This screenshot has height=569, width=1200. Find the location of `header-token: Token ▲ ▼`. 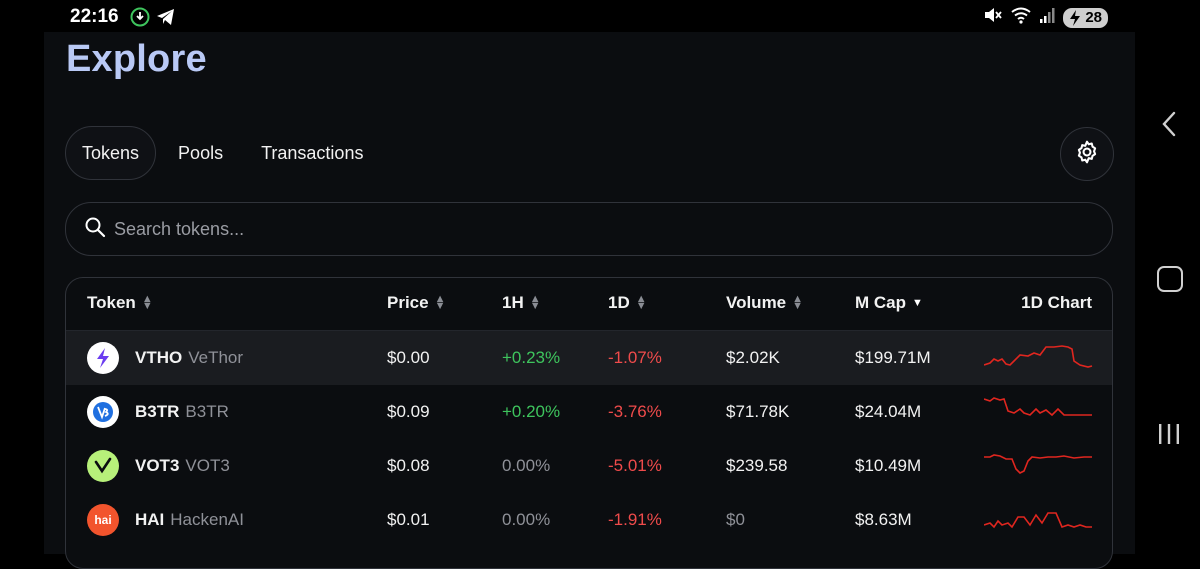

header-token: Token ▲ ▼ is located at coordinates (120, 303).